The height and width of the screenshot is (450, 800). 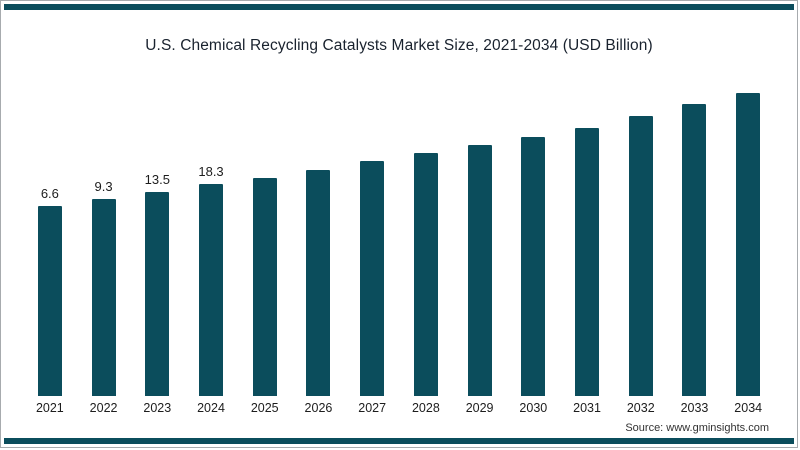 I want to click on bar-value-label: 13.5, so click(x=157, y=179).